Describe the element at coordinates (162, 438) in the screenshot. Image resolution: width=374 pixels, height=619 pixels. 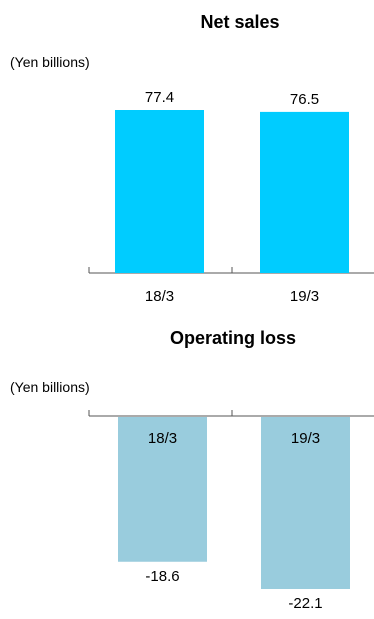
I see `operating-loss-category-label-18-3: 18/3` at that location.